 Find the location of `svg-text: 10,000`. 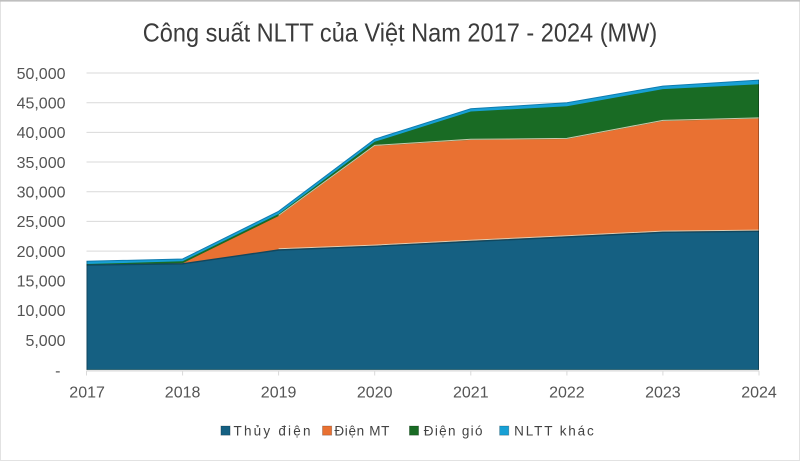

svg-text: 10,000 is located at coordinates (41, 311).